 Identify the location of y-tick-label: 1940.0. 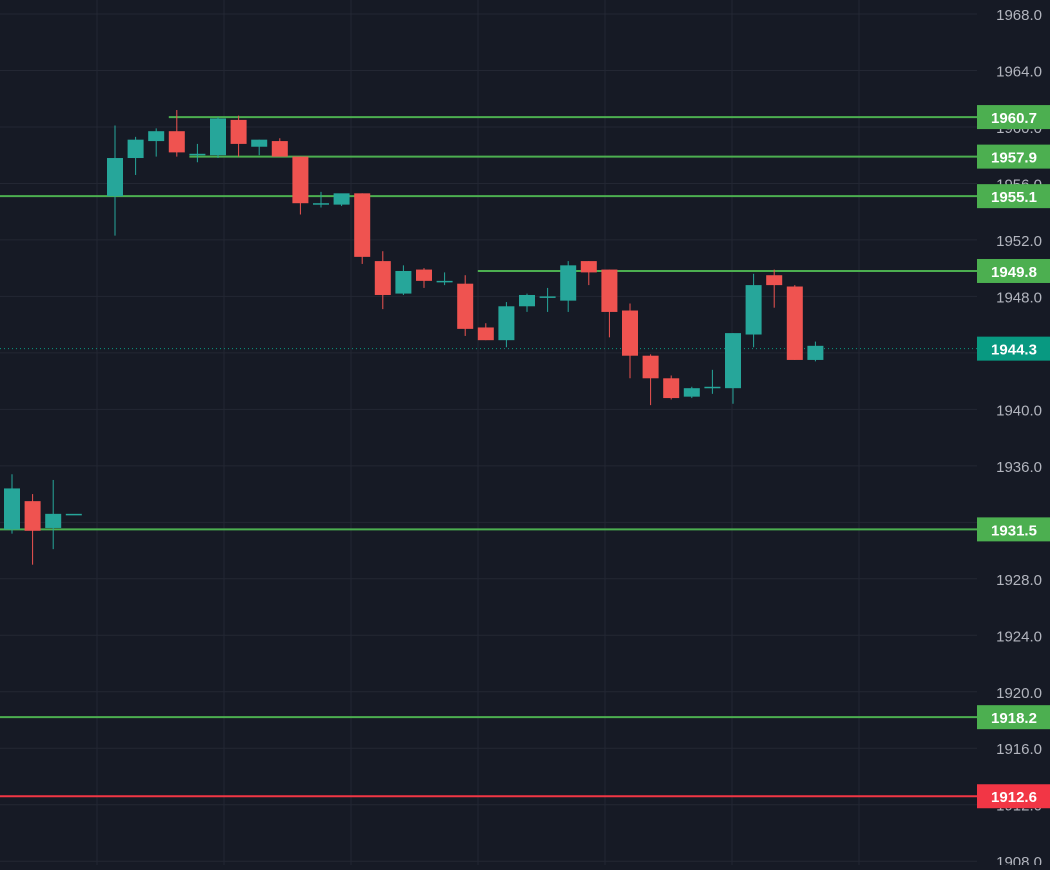
(1019, 410).